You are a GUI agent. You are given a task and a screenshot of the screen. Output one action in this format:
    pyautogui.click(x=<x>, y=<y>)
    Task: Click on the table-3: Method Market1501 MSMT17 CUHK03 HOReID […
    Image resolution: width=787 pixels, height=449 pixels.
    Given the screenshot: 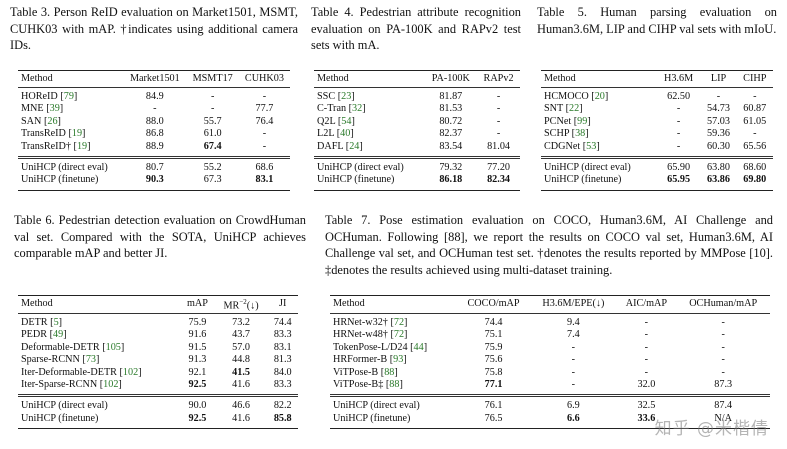 What is the action you would take?
    pyautogui.click(x=154, y=130)
    